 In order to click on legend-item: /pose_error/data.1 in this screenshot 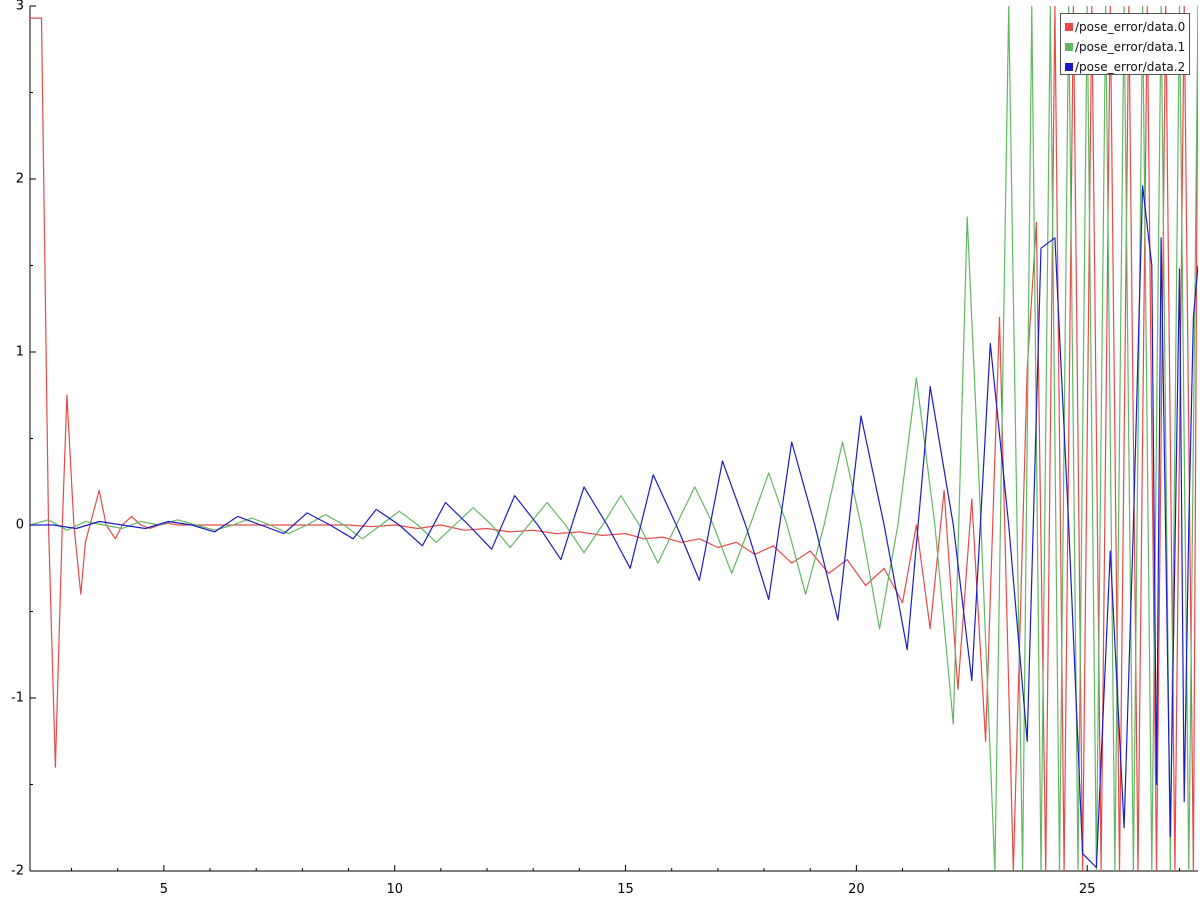, I will do `click(1127, 47)`.